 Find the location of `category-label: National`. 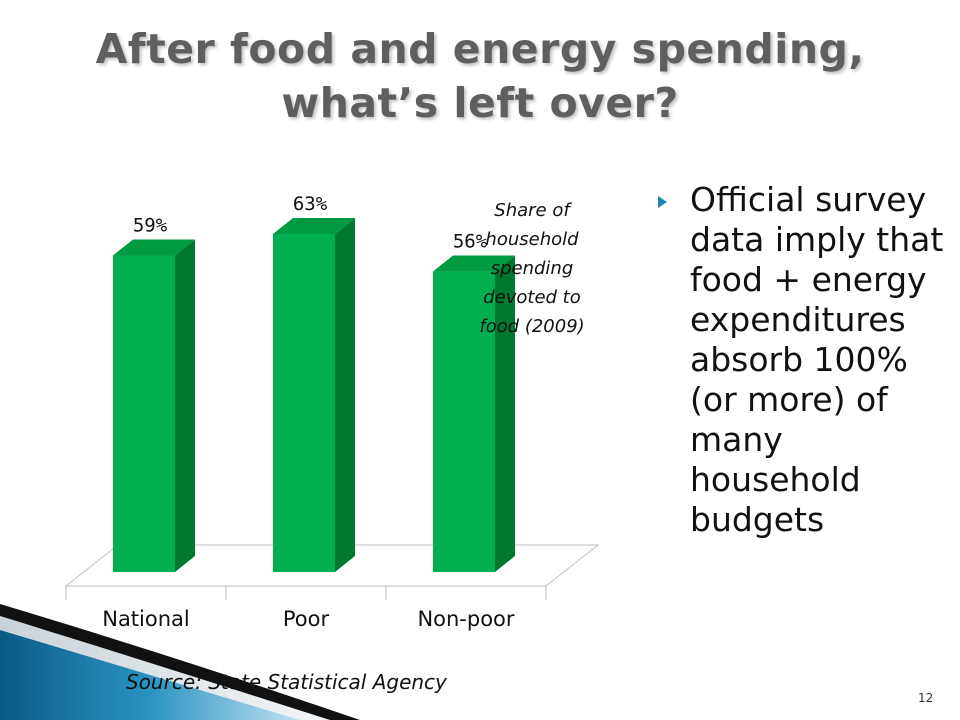

category-label: National is located at coordinates (146, 619).